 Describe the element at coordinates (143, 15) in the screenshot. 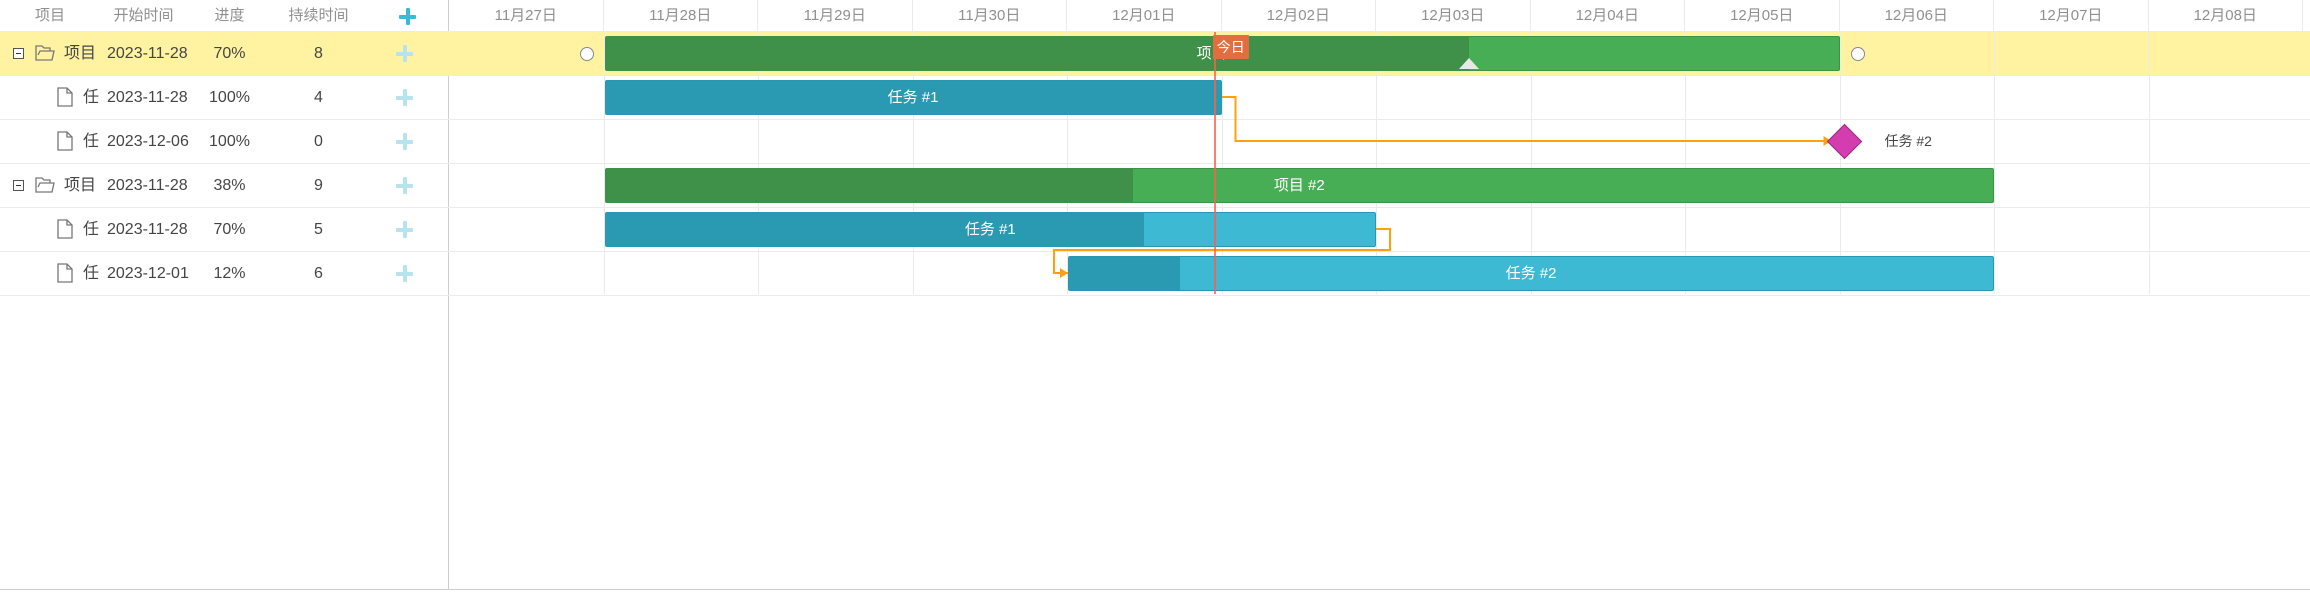

I see `column-header-start: 开始时间` at that location.